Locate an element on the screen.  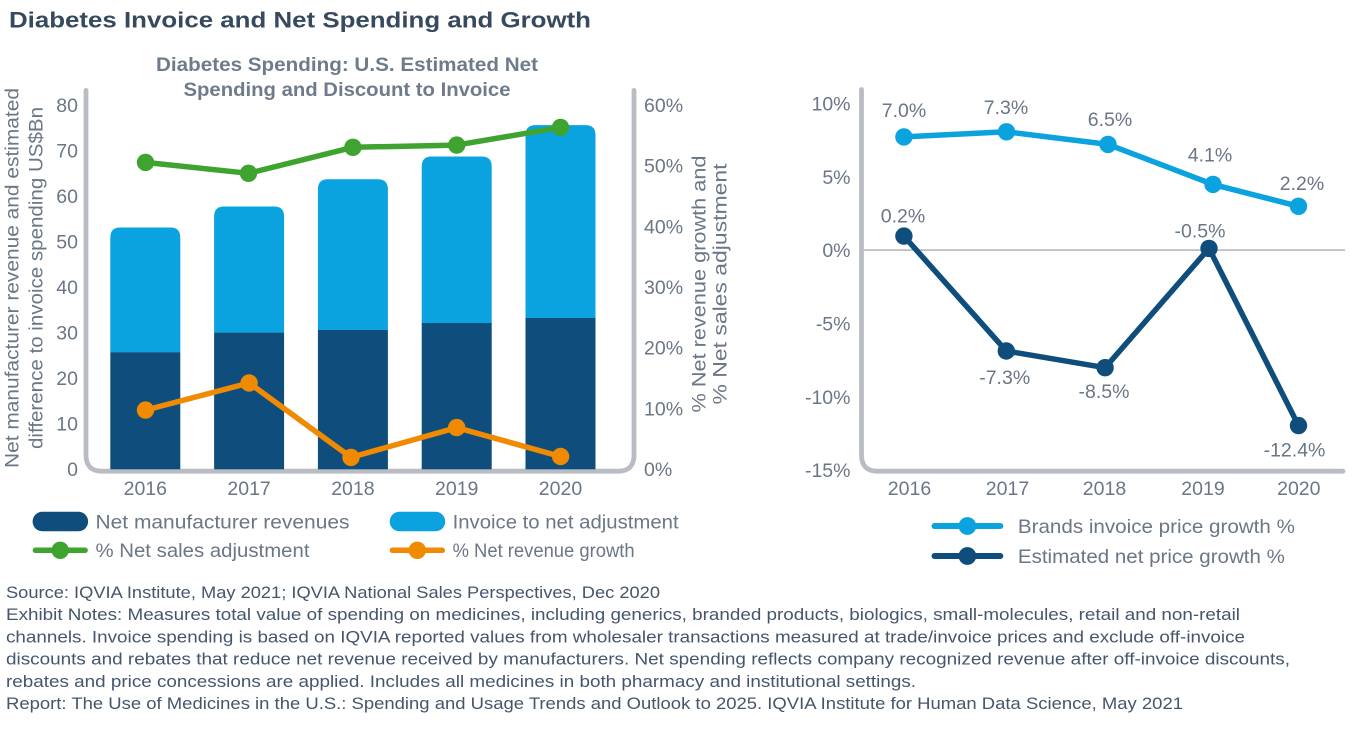
svg-text: 50 is located at coordinates (67, 243).